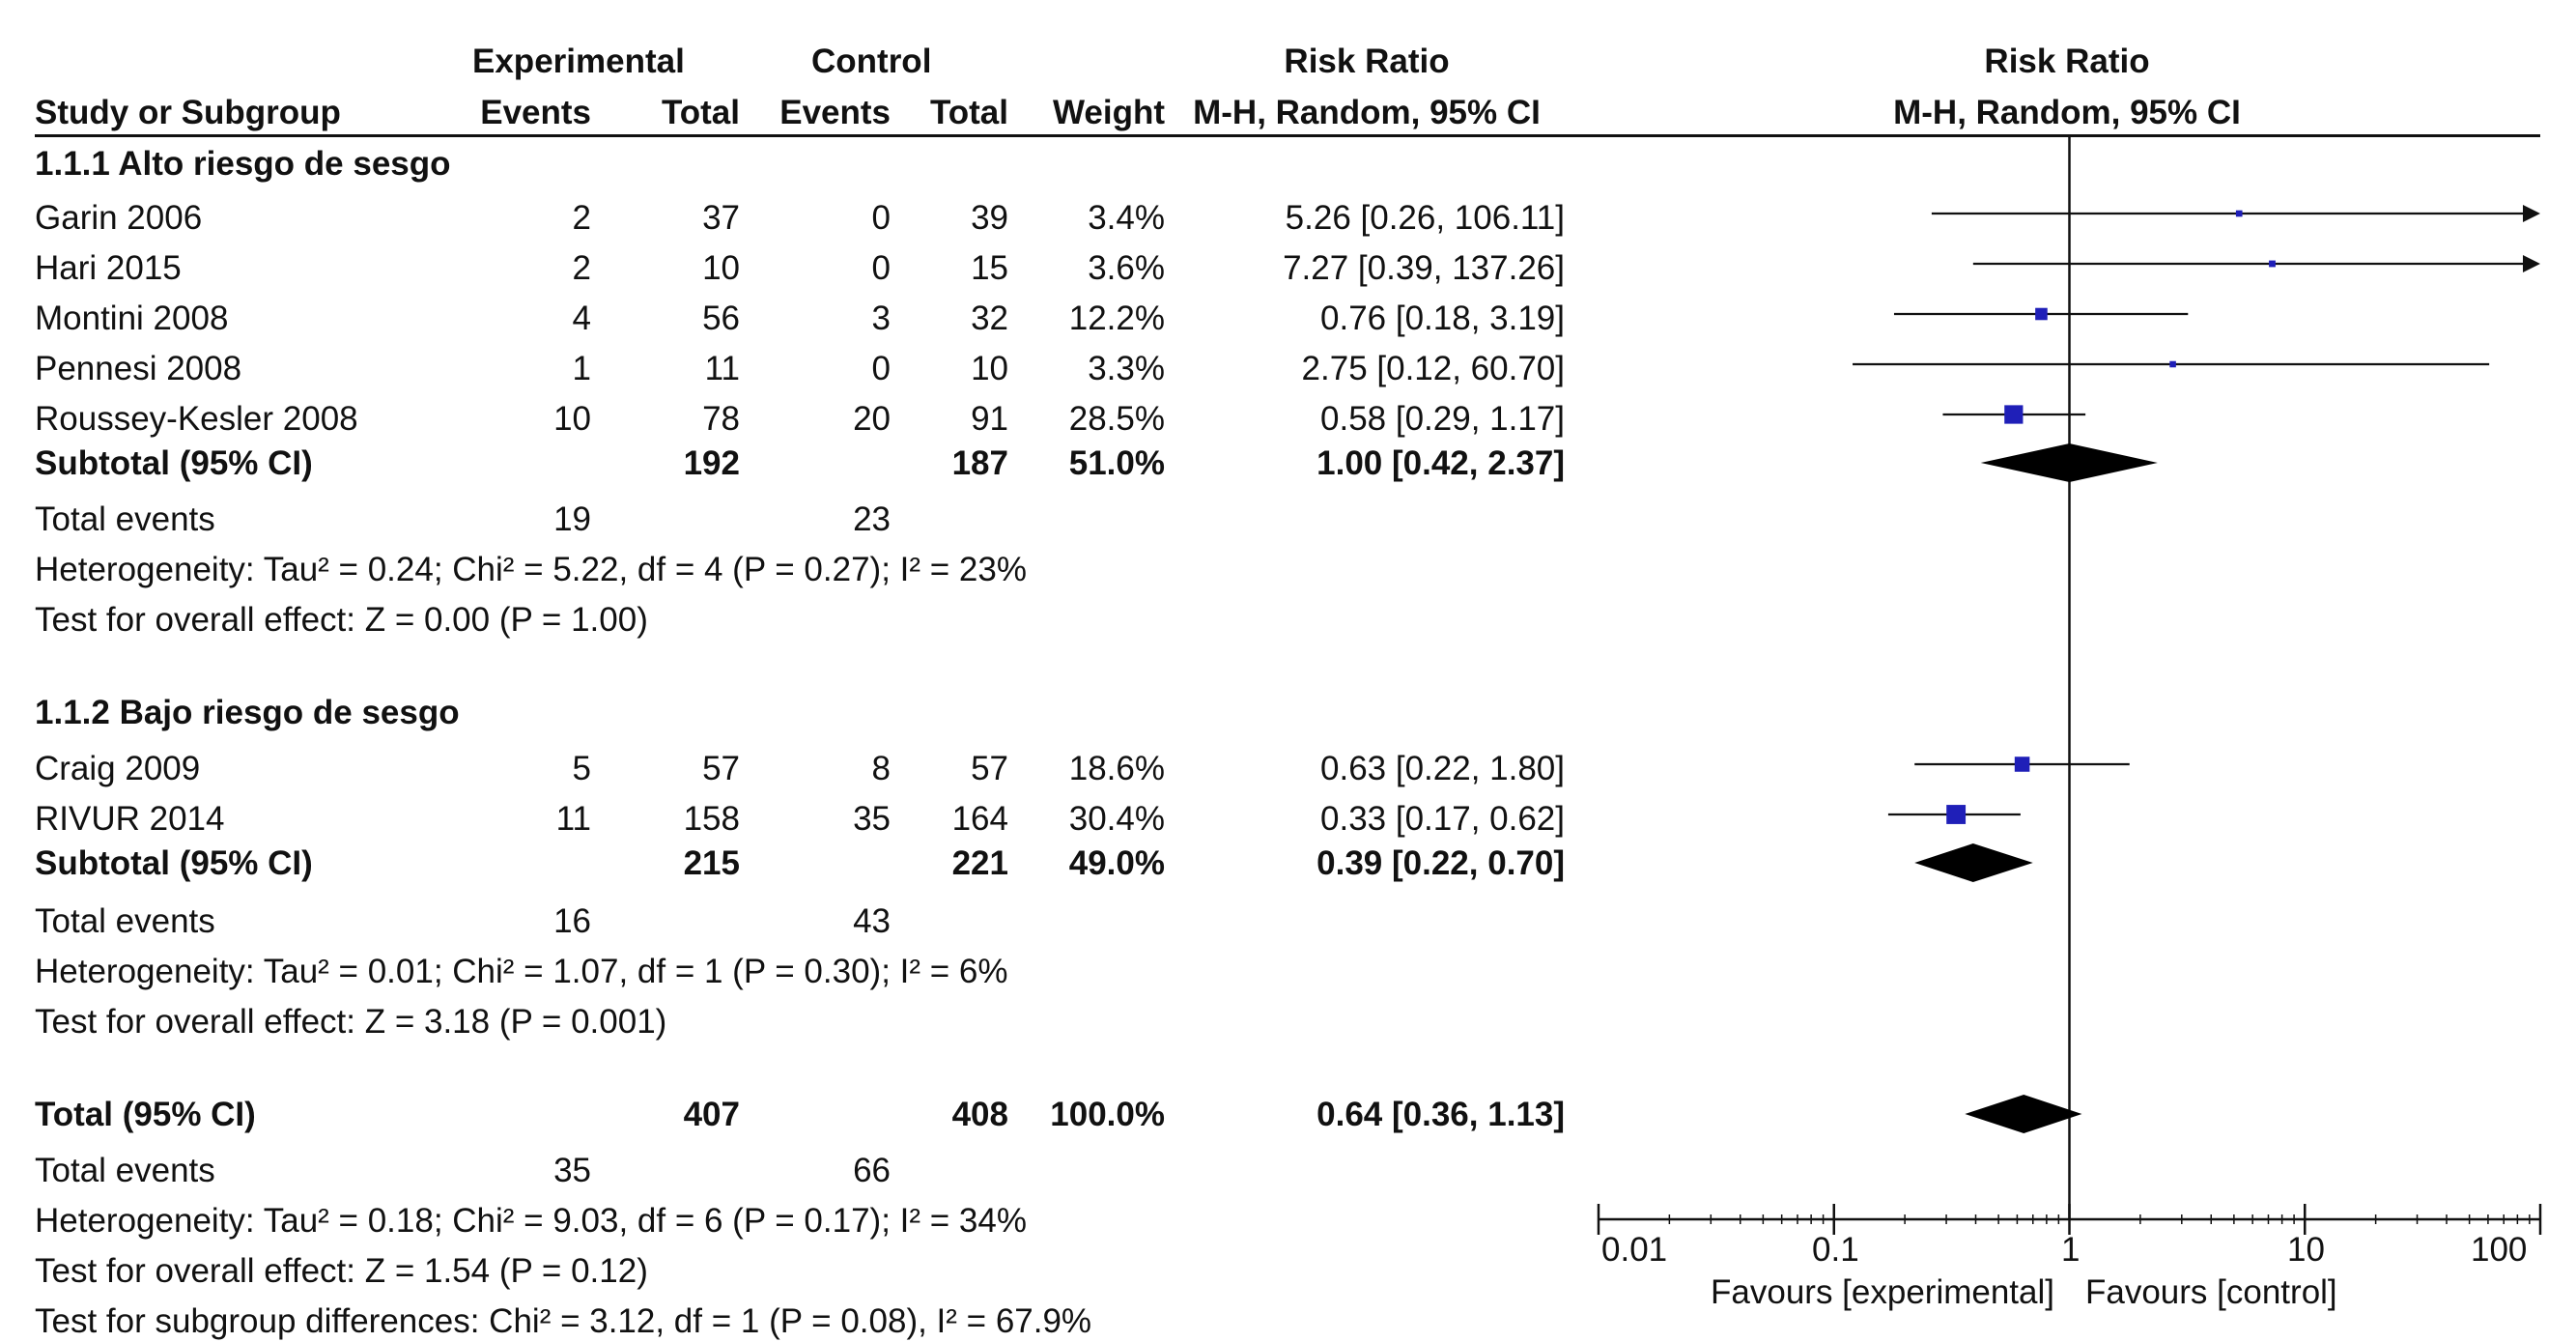  What do you see at coordinates (711, 863) in the screenshot?
I see `subtotal-exp-total: 215` at bounding box center [711, 863].